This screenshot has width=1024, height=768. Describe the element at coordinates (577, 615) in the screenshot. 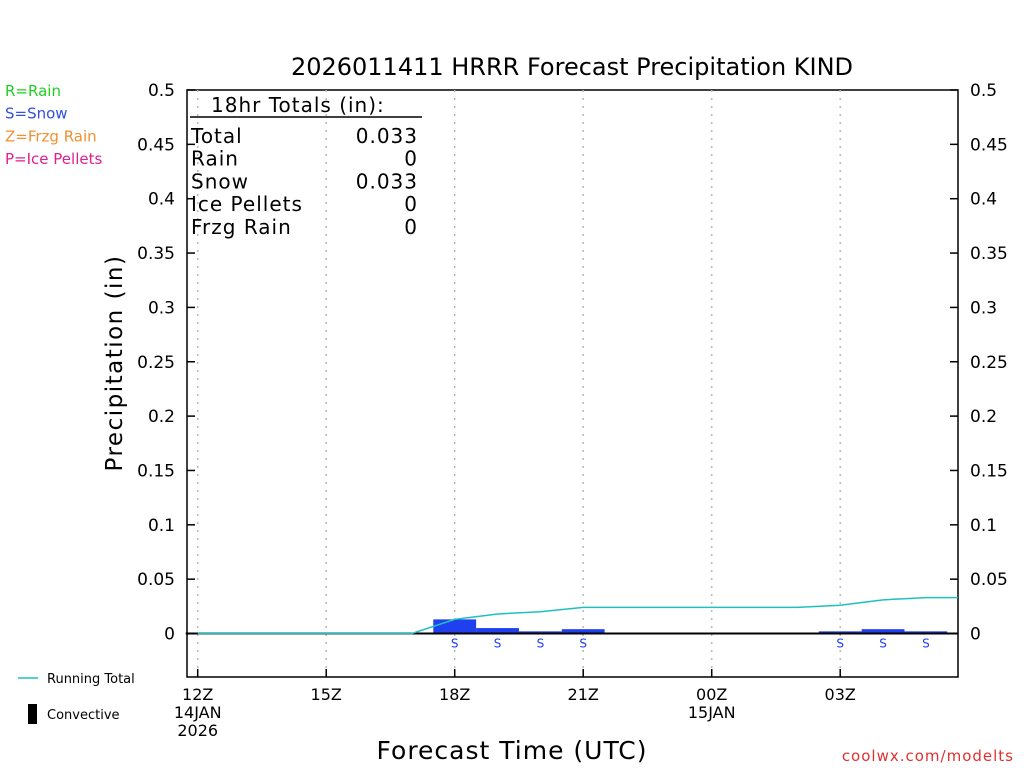

I see `running-total-line` at that location.